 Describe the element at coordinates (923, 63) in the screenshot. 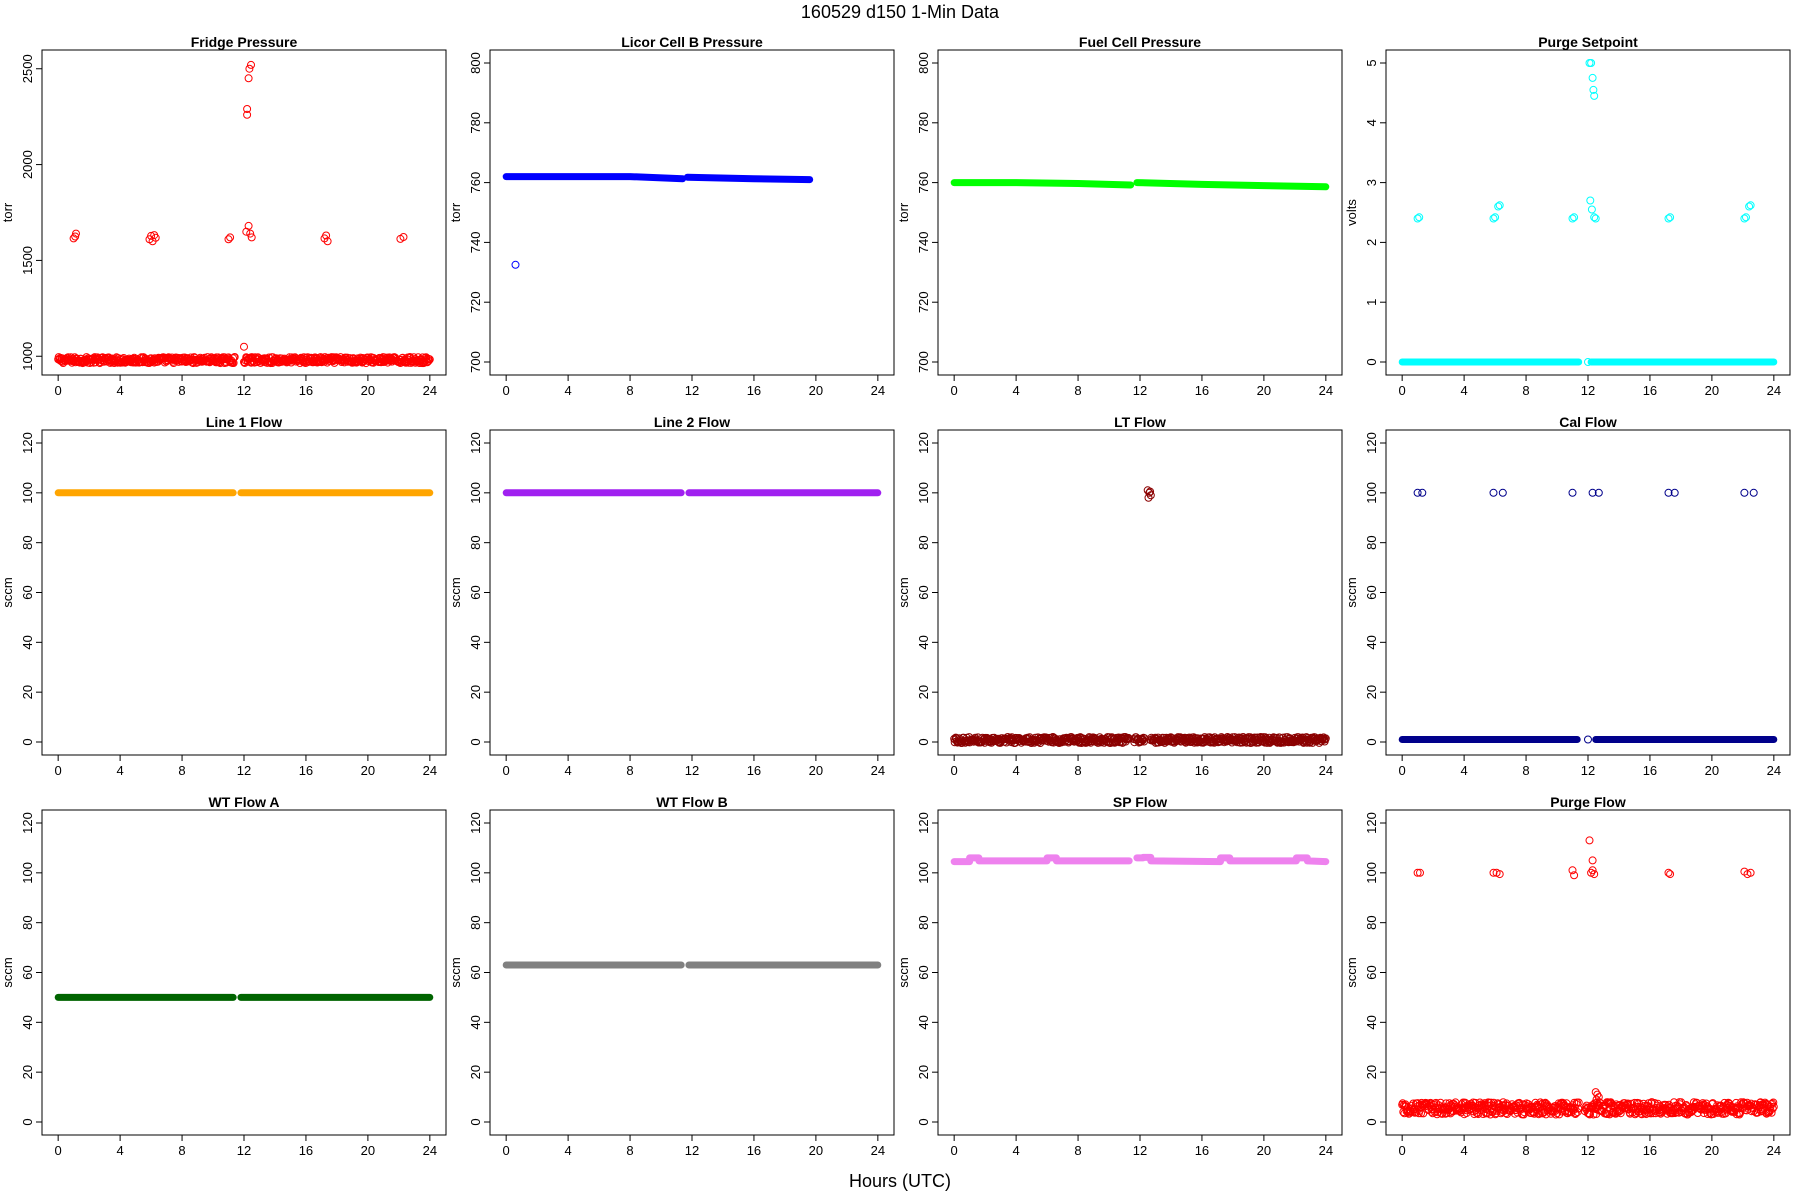

I see `y-tick-label: 800` at that location.